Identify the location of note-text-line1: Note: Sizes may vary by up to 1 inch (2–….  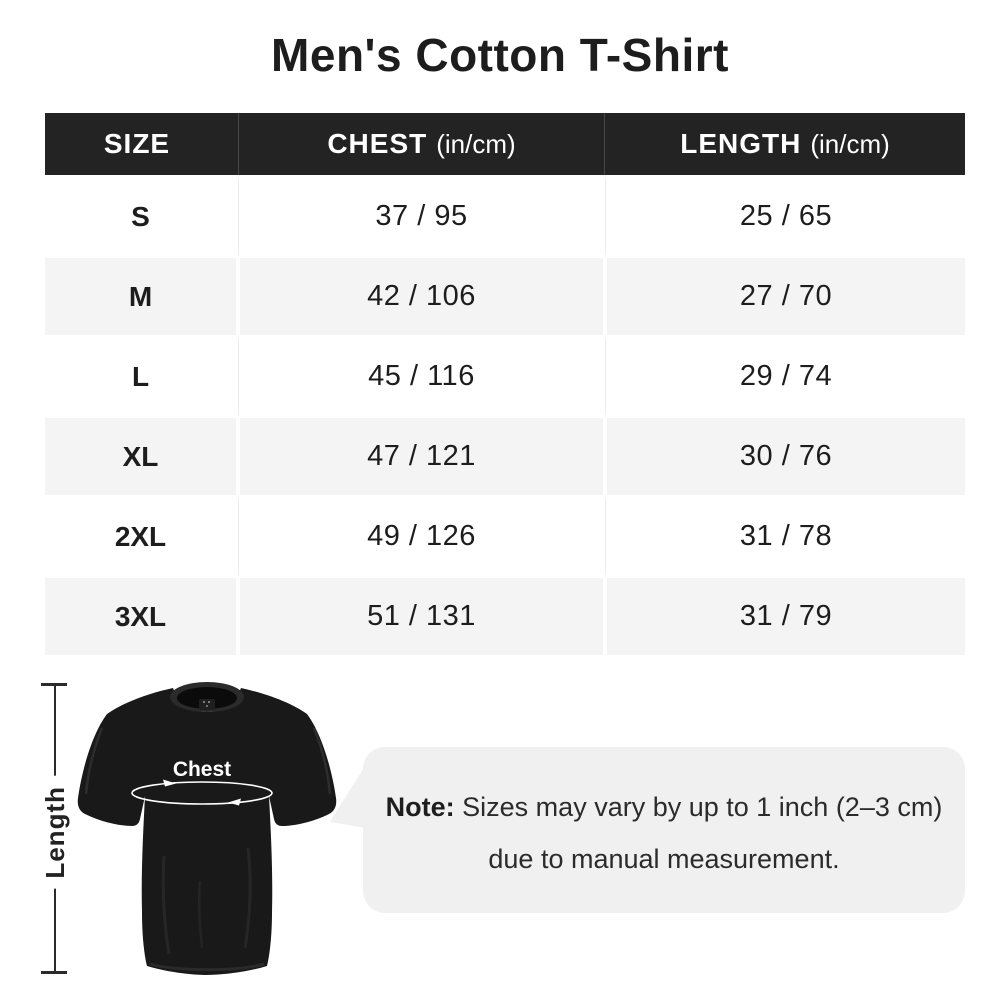
(664, 807).